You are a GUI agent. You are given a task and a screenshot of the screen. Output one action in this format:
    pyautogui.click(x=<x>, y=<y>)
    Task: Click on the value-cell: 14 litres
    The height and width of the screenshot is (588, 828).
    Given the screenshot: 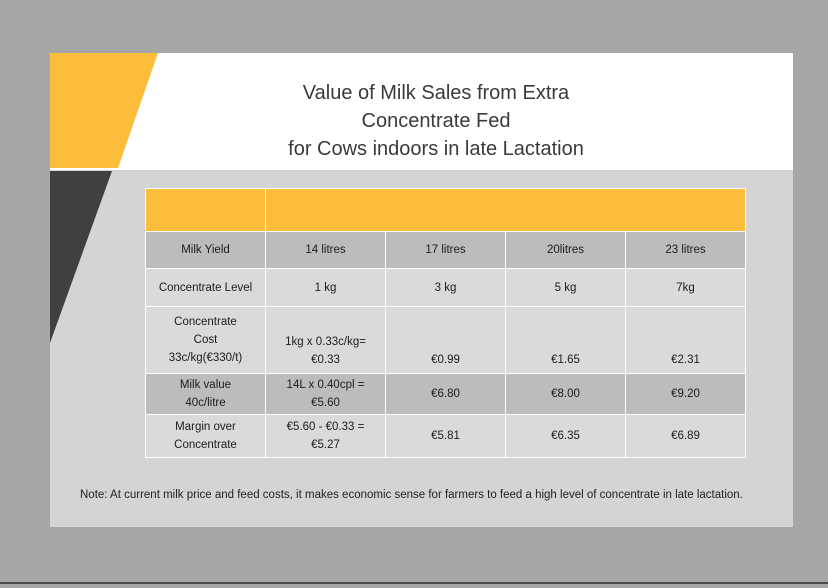 What is the action you would take?
    pyautogui.click(x=325, y=250)
    